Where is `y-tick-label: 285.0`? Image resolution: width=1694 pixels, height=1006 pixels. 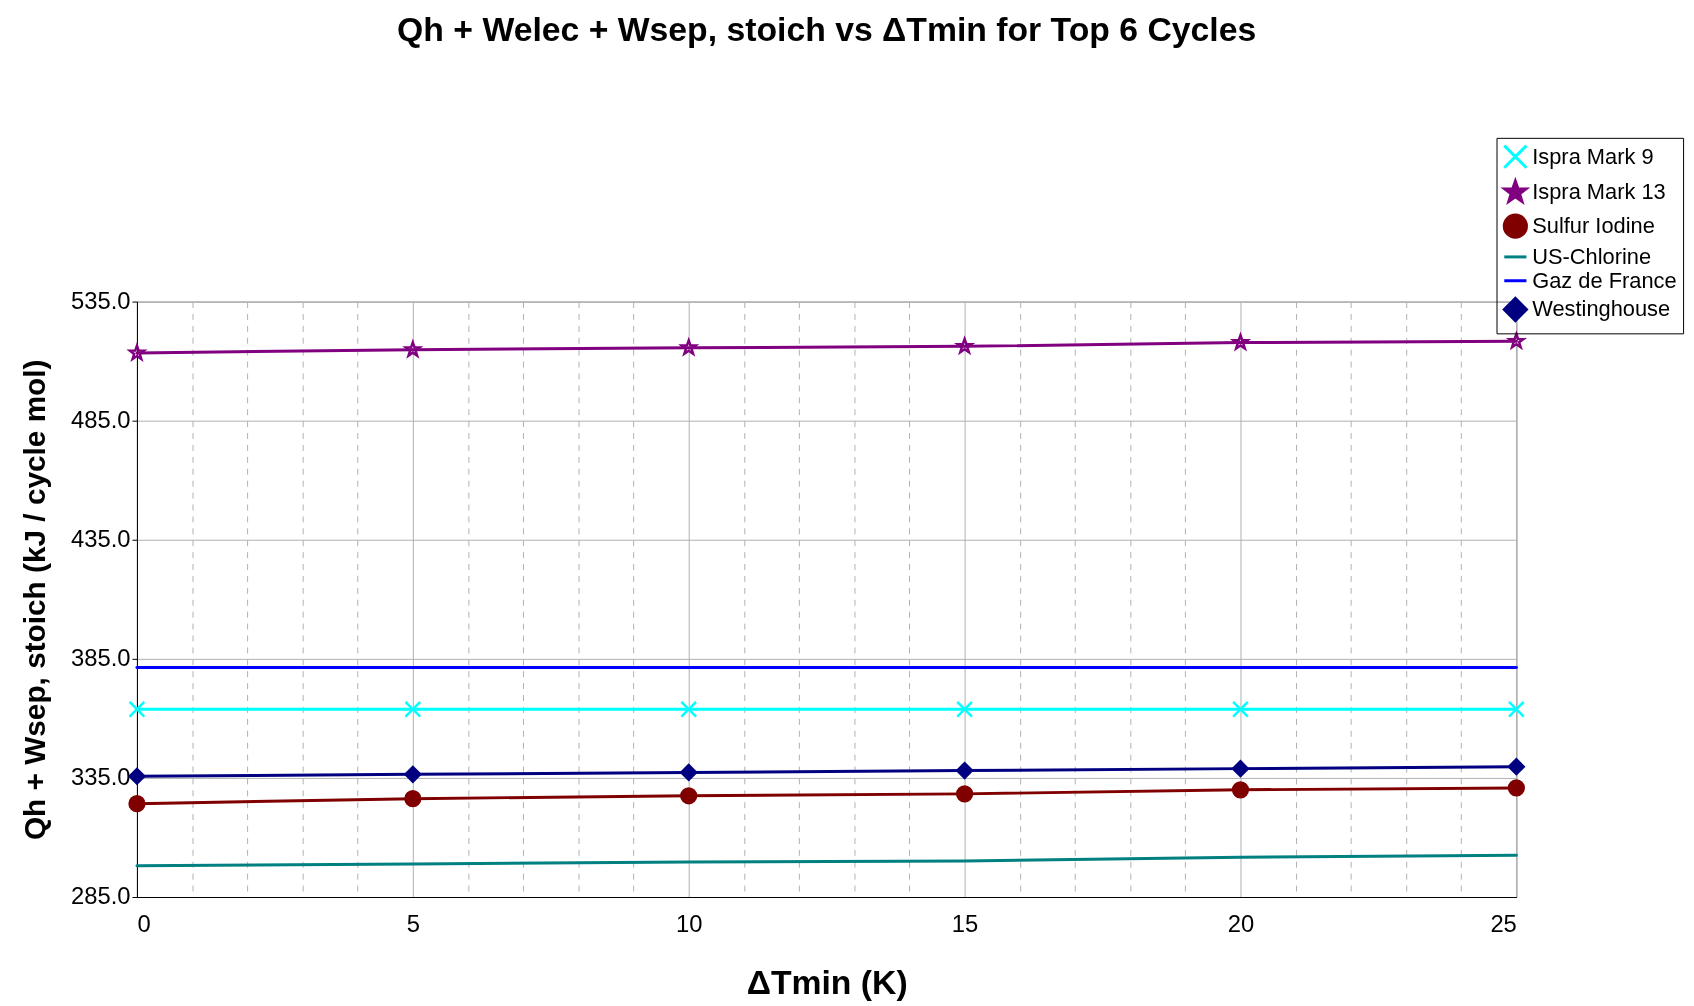
y-tick-label: 285.0 is located at coordinates (100, 896).